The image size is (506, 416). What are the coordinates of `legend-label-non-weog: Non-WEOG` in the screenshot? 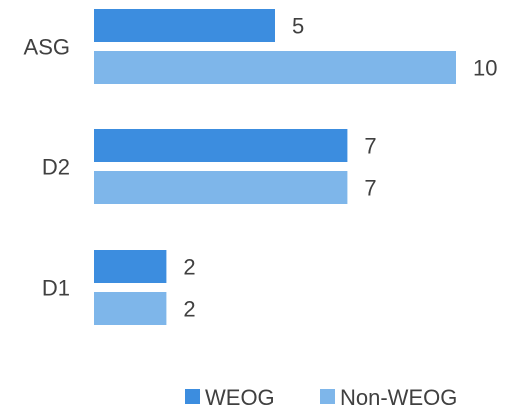 It's located at (398, 397).